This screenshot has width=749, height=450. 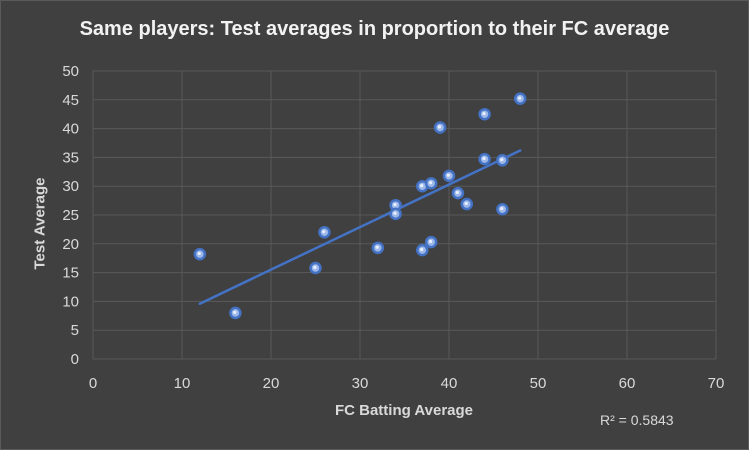 What do you see at coordinates (70, 71) in the screenshot?
I see `y-tick-label: 50` at bounding box center [70, 71].